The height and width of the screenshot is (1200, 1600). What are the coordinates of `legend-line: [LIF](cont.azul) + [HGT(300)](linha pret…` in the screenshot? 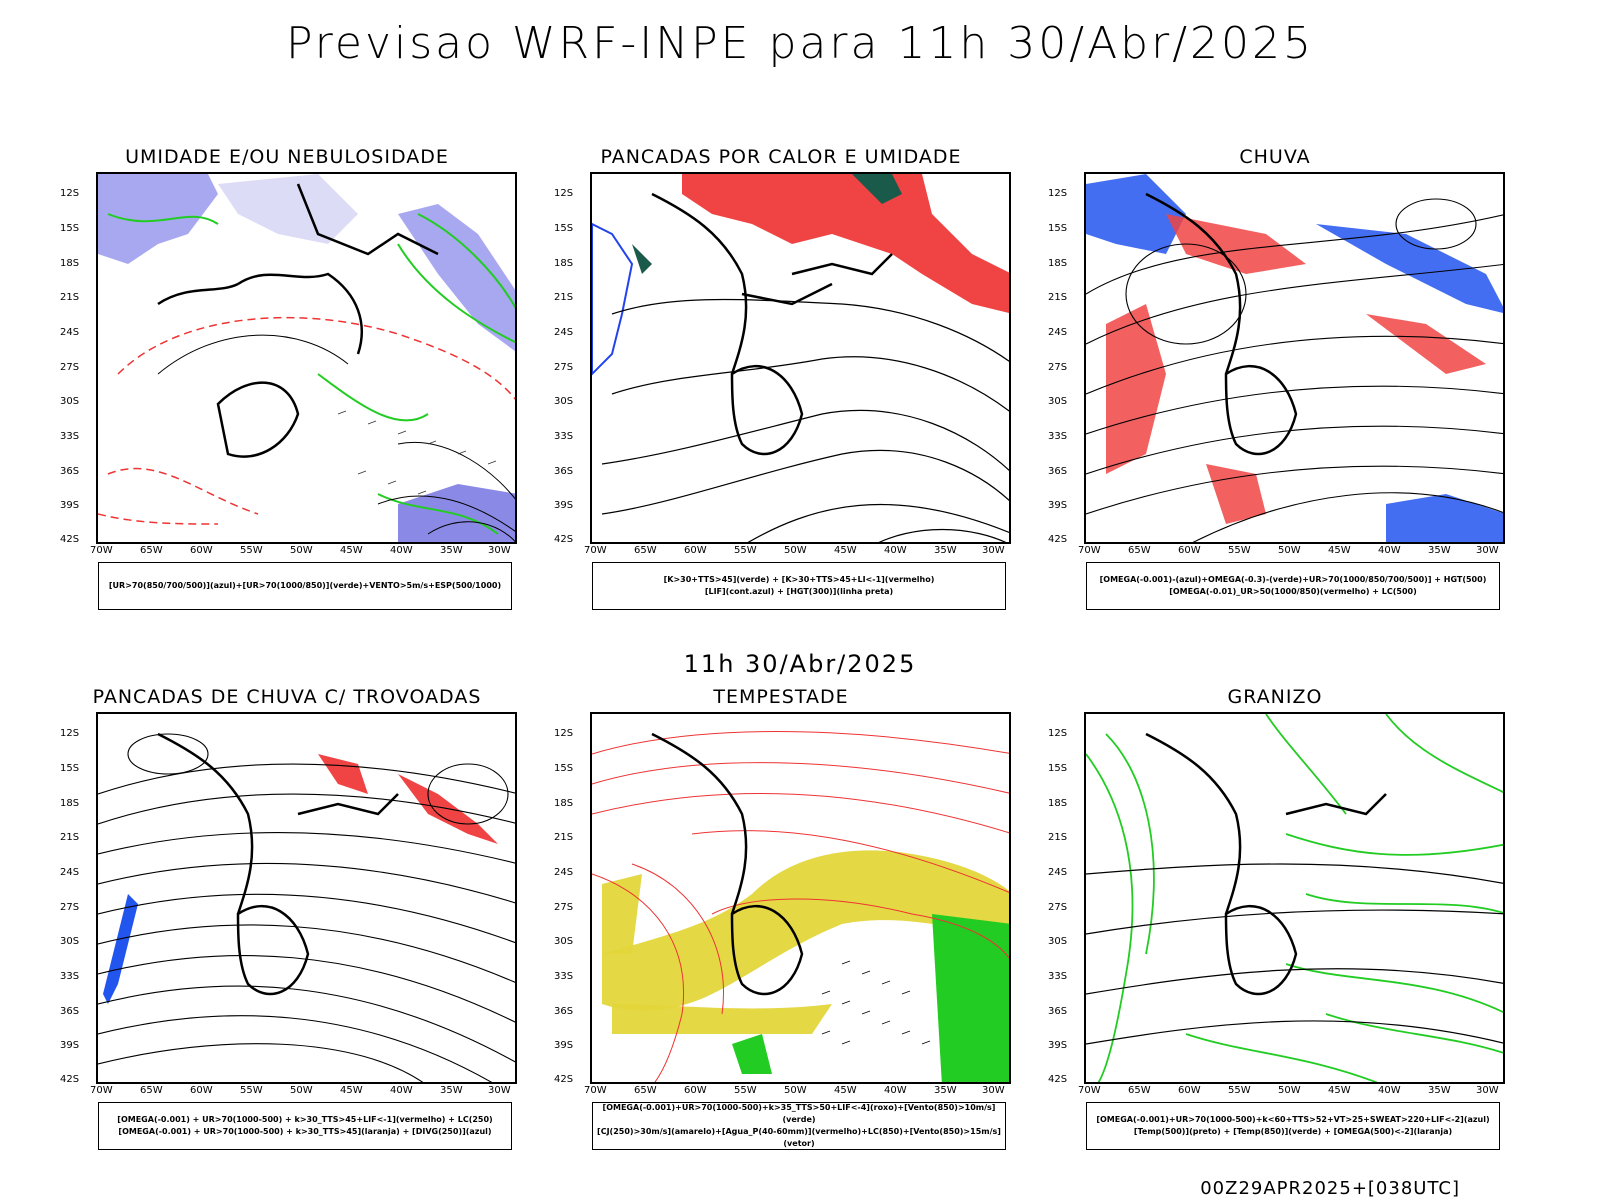 It's located at (799, 591).